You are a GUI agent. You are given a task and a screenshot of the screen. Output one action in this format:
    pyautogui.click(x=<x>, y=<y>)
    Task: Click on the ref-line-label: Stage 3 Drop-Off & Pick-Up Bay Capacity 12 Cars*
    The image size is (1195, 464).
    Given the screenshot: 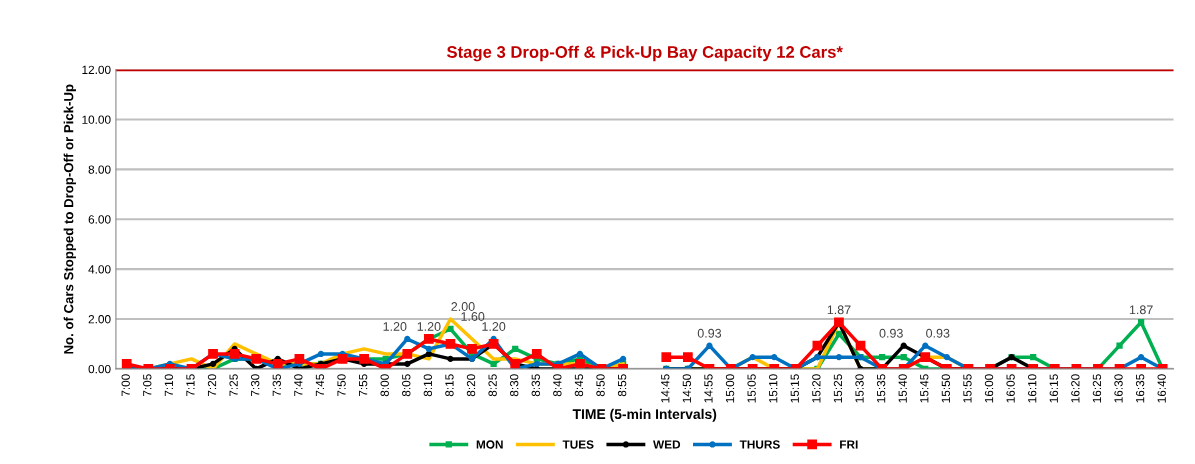 What is the action you would take?
    pyautogui.click(x=644, y=53)
    